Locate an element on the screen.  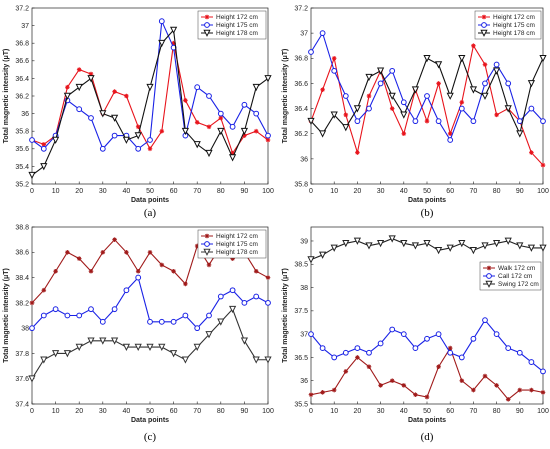
y-tick-label: 35.5 is located at coordinates (301, 404).